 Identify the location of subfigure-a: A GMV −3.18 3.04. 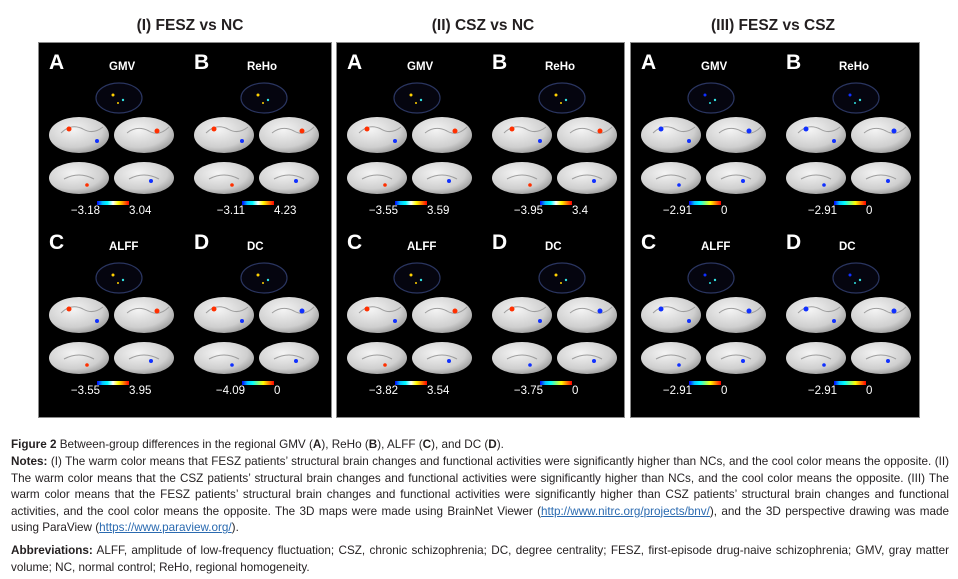
(111, 133).